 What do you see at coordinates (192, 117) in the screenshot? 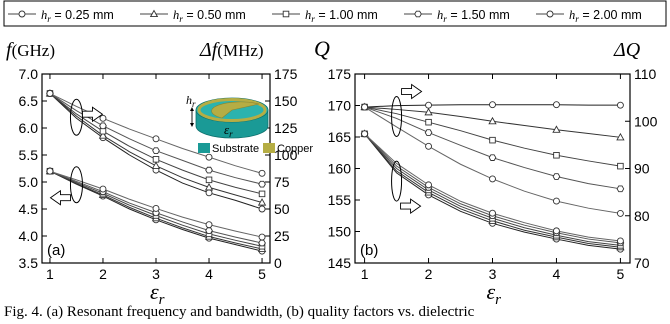
I see `arrowheads` at bounding box center [192, 117].